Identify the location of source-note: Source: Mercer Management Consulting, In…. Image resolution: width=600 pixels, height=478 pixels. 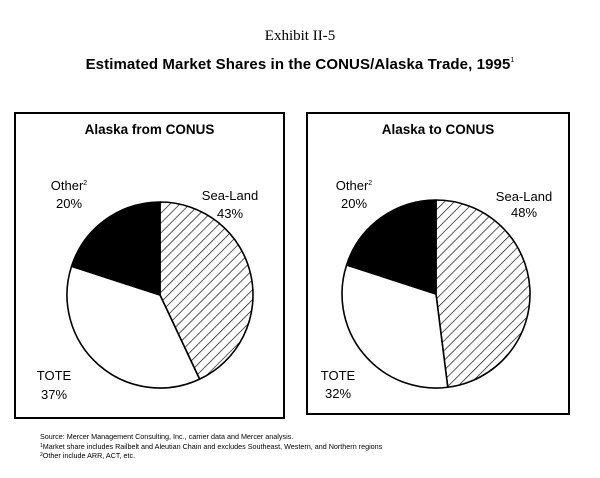
(167, 436).